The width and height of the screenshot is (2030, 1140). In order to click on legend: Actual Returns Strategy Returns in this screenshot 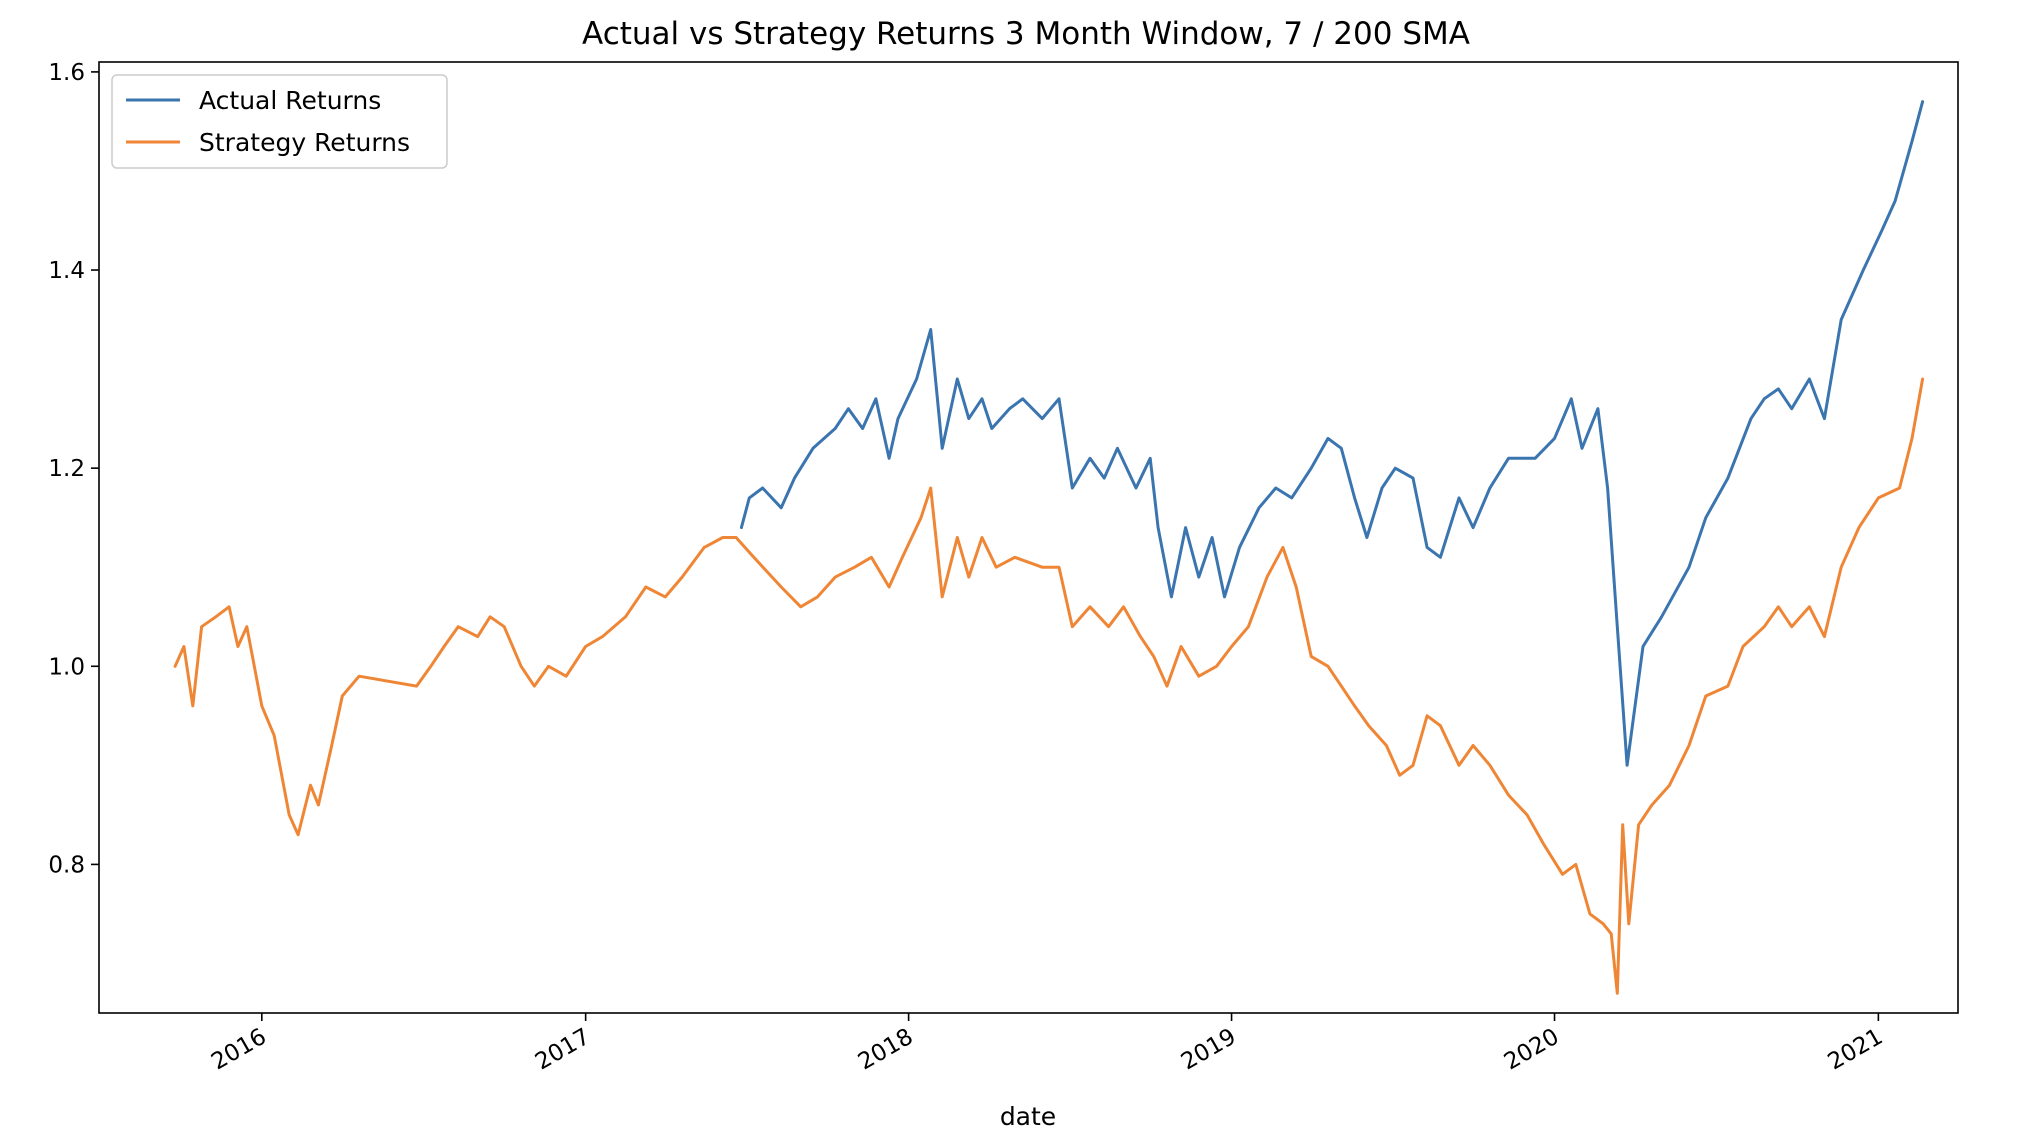, I will do `click(279, 121)`.